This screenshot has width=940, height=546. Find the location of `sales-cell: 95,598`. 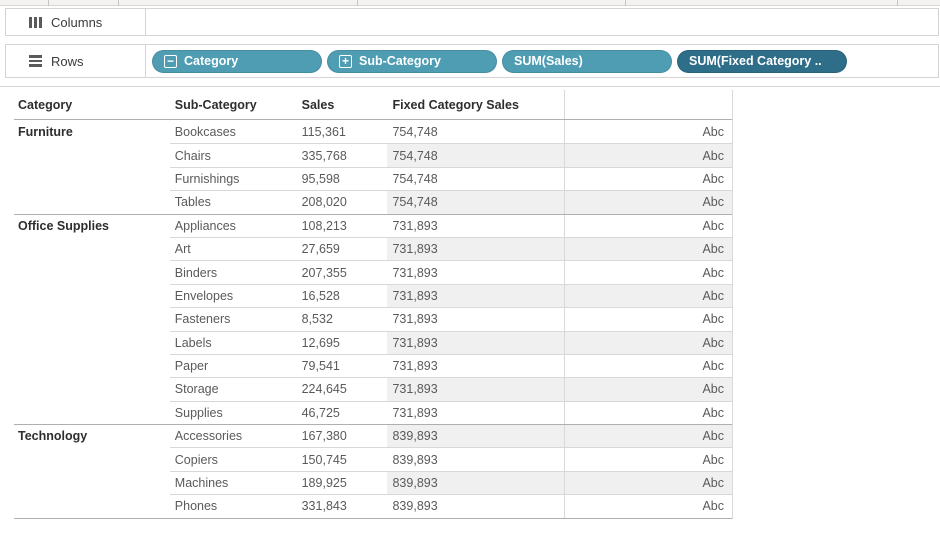

sales-cell: 95,598 is located at coordinates (341, 178).